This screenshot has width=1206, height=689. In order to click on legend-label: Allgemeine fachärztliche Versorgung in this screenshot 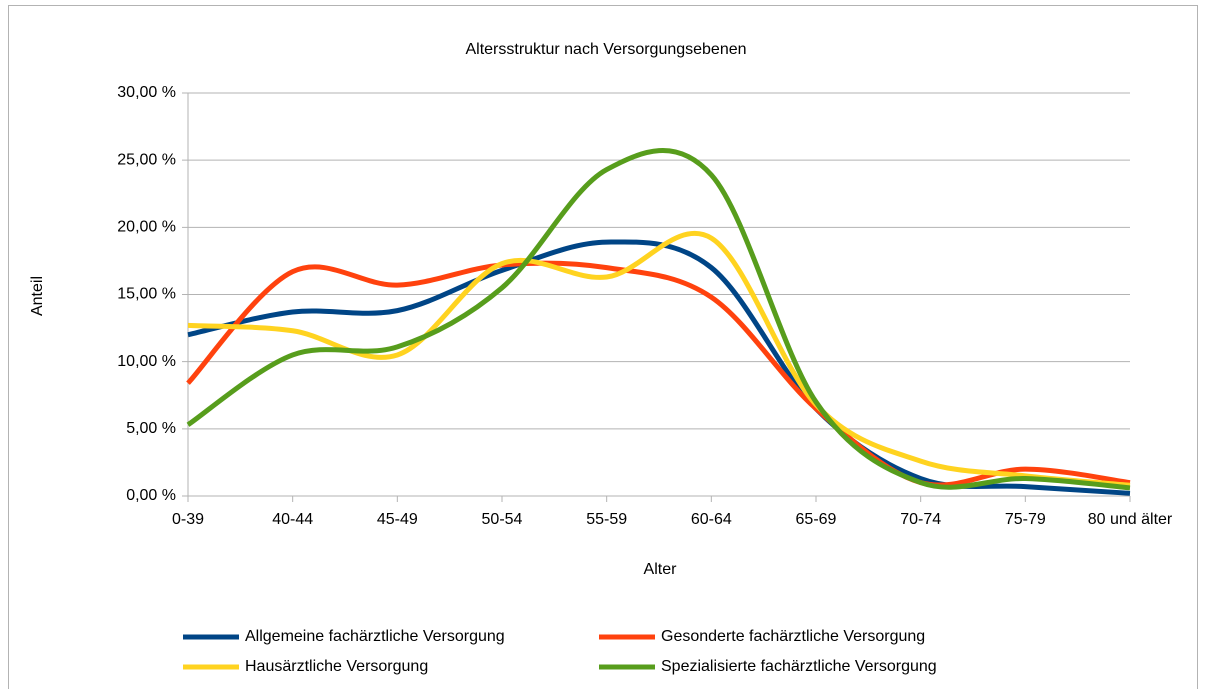, I will do `click(375, 636)`.